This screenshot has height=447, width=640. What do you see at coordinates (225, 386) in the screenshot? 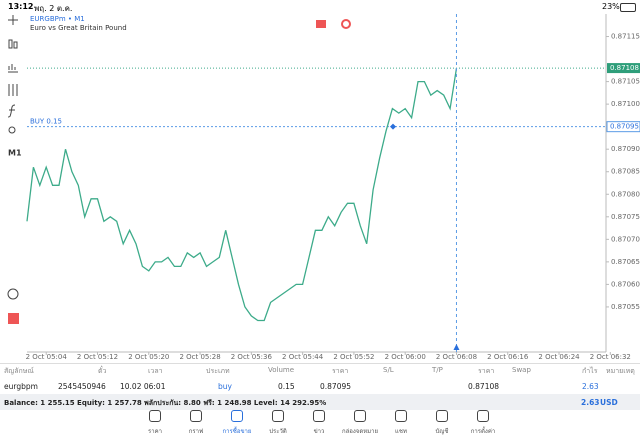
I see `table-cell: buy` at bounding box center [225, 386].